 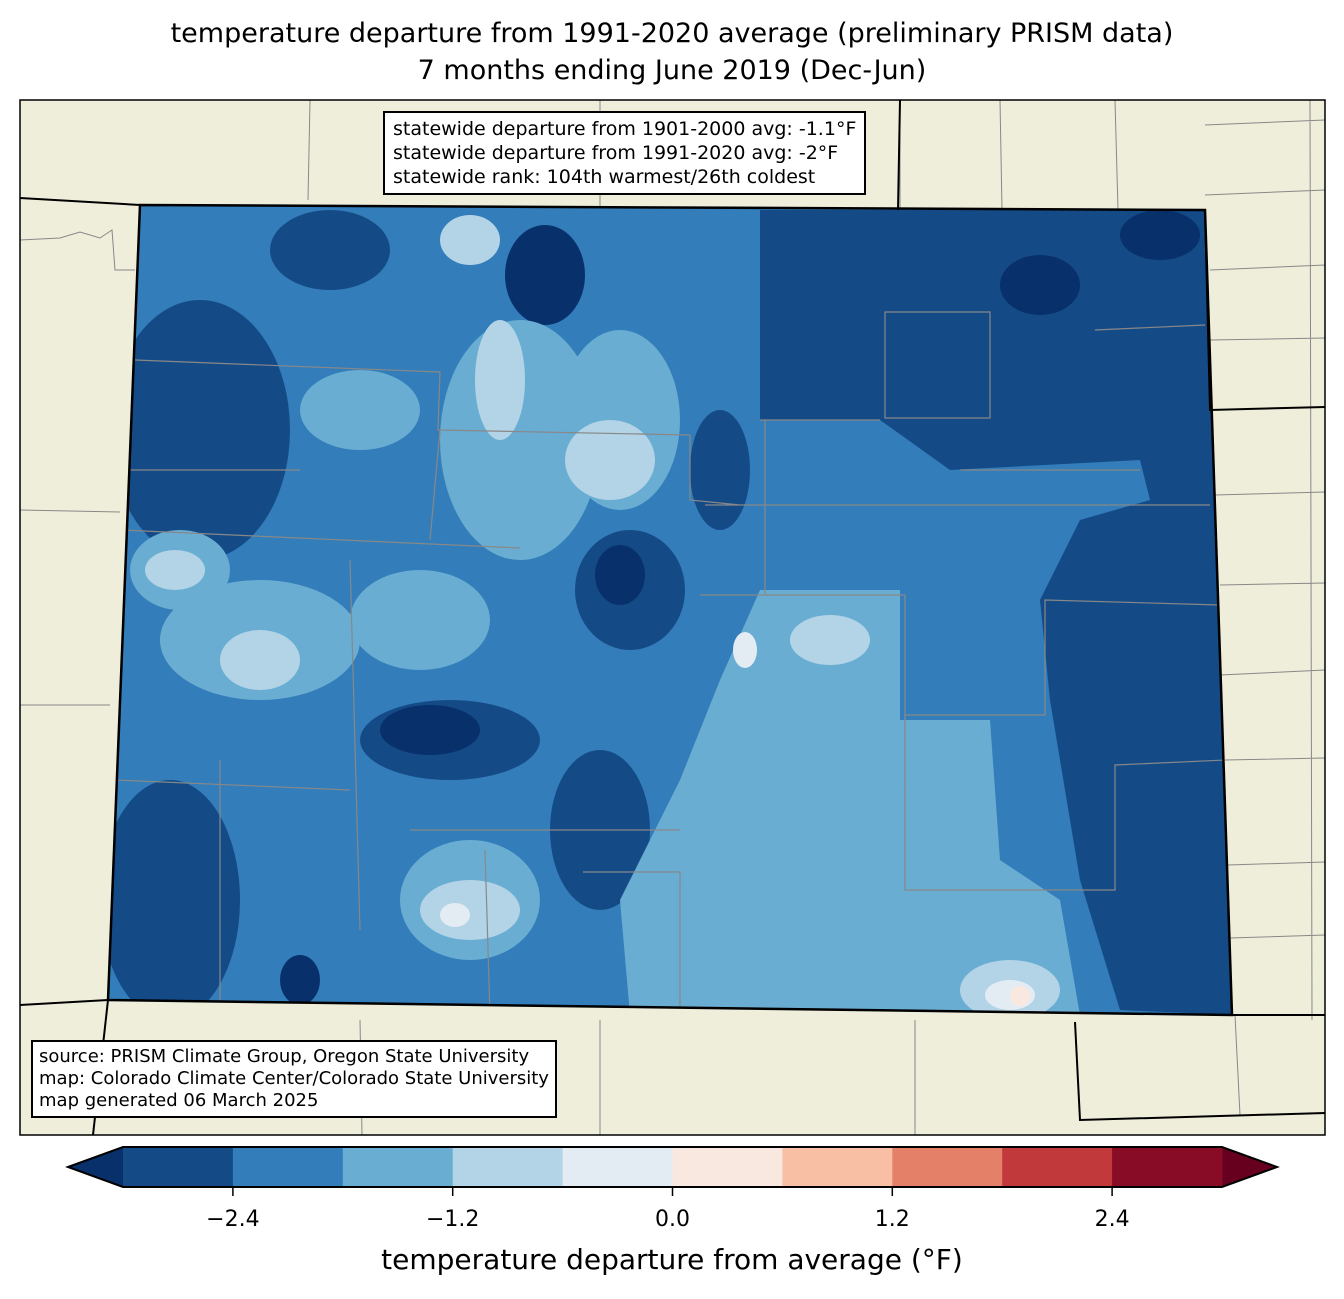 I want to click on colorbar, so click(x=672, y=1171).